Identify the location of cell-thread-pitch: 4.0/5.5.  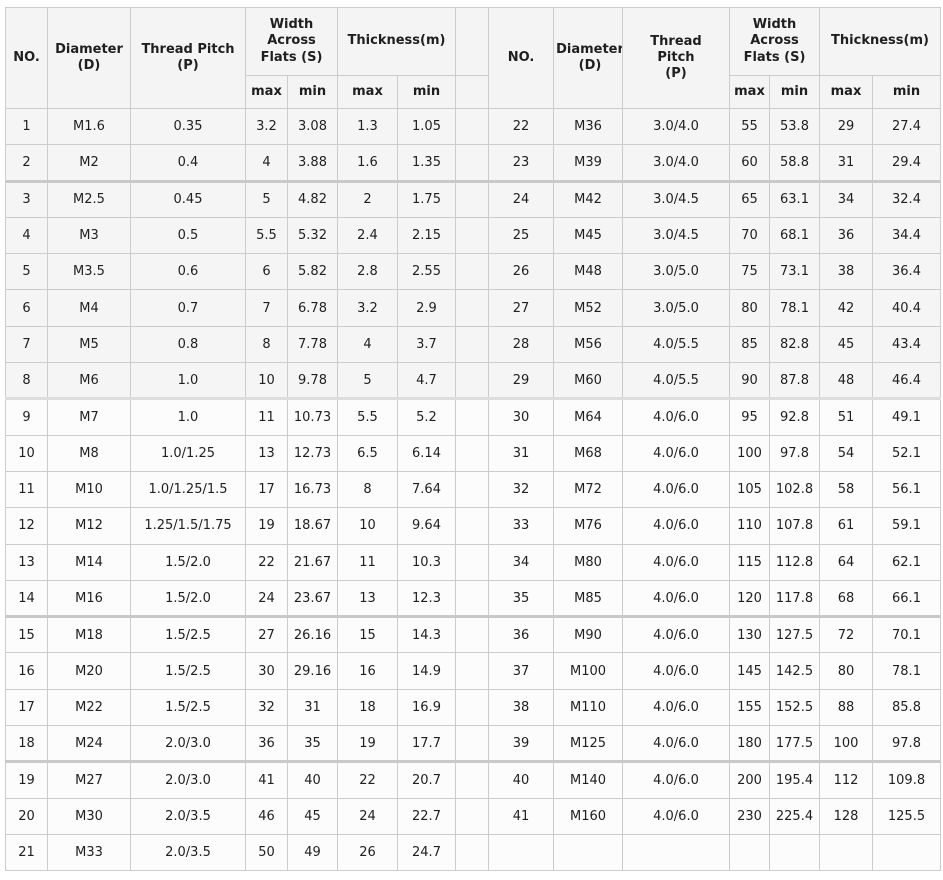
(676, 344).